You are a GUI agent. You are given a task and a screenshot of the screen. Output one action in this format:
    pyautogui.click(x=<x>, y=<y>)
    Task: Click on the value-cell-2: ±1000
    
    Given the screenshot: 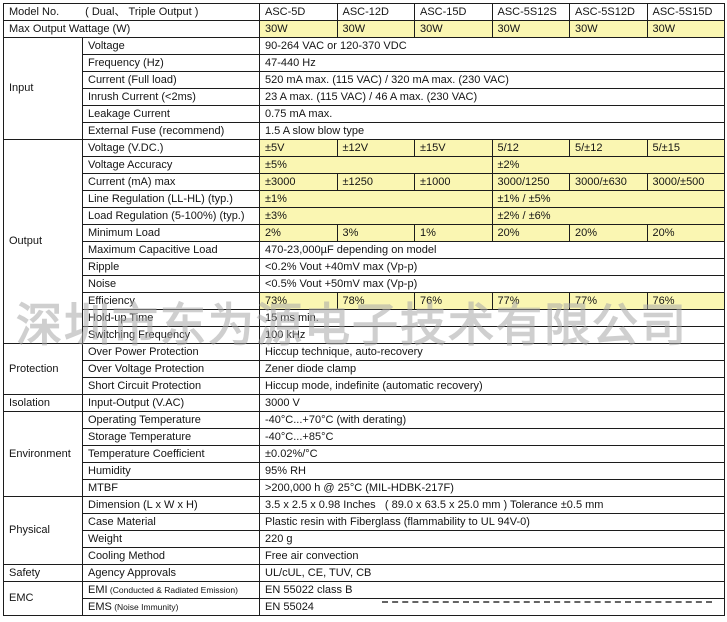 What is the action you would take?
    pyautogui.click(x=453, y=182)
    